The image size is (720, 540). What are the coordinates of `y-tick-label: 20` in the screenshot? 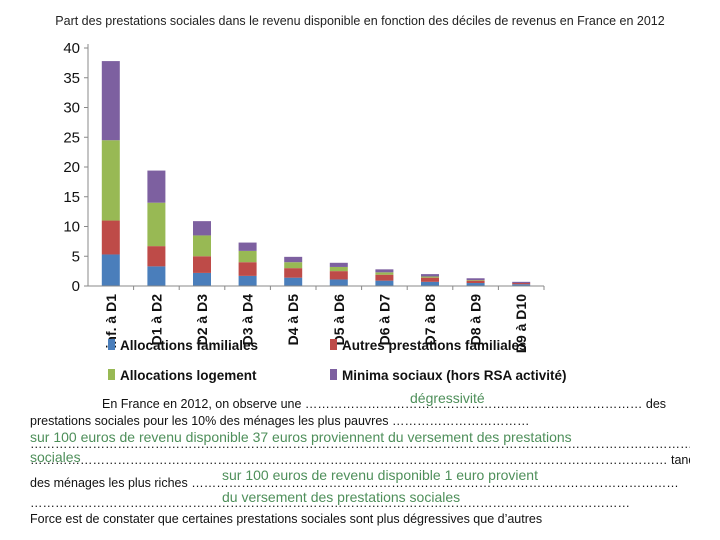 It's located at (71, 167).